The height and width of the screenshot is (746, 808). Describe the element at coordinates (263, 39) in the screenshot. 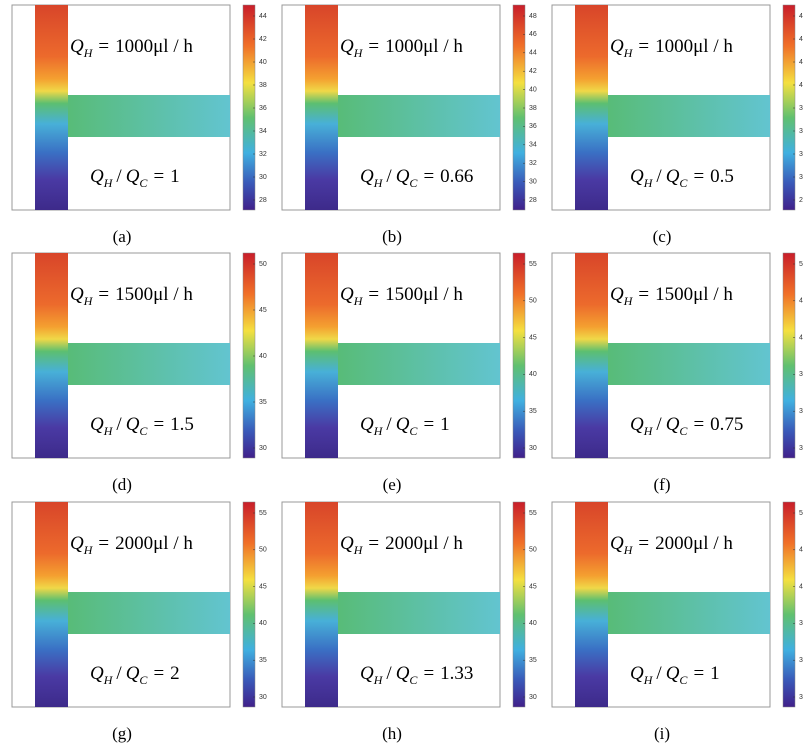

I see `colorbar-tick-label: 42` at that location.